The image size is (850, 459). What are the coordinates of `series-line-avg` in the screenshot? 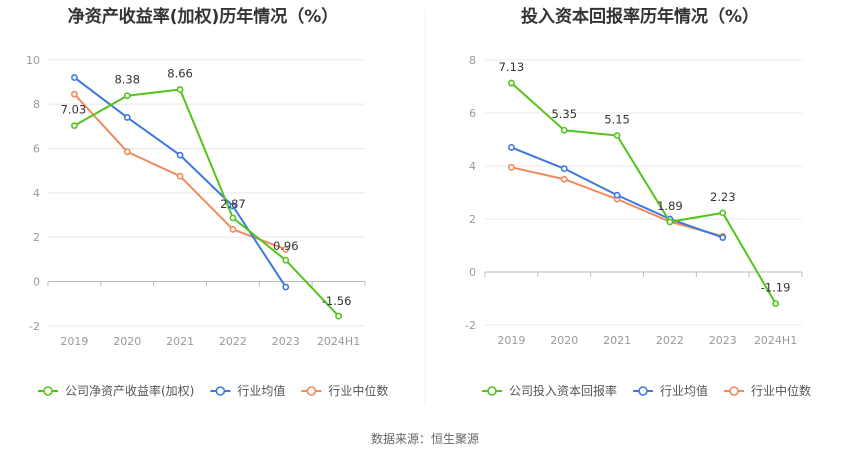 It's located at (180, 182).